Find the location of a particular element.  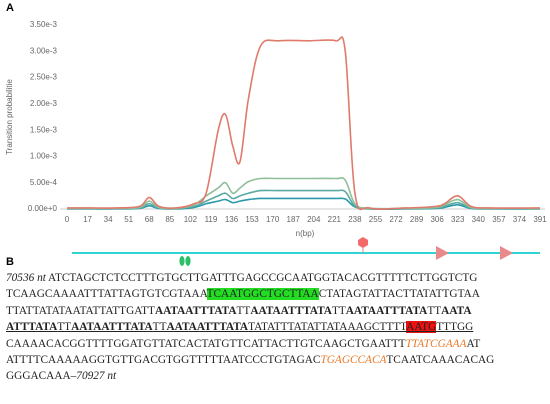

x-tick-label: 187 is located at coordinates (294, 219).